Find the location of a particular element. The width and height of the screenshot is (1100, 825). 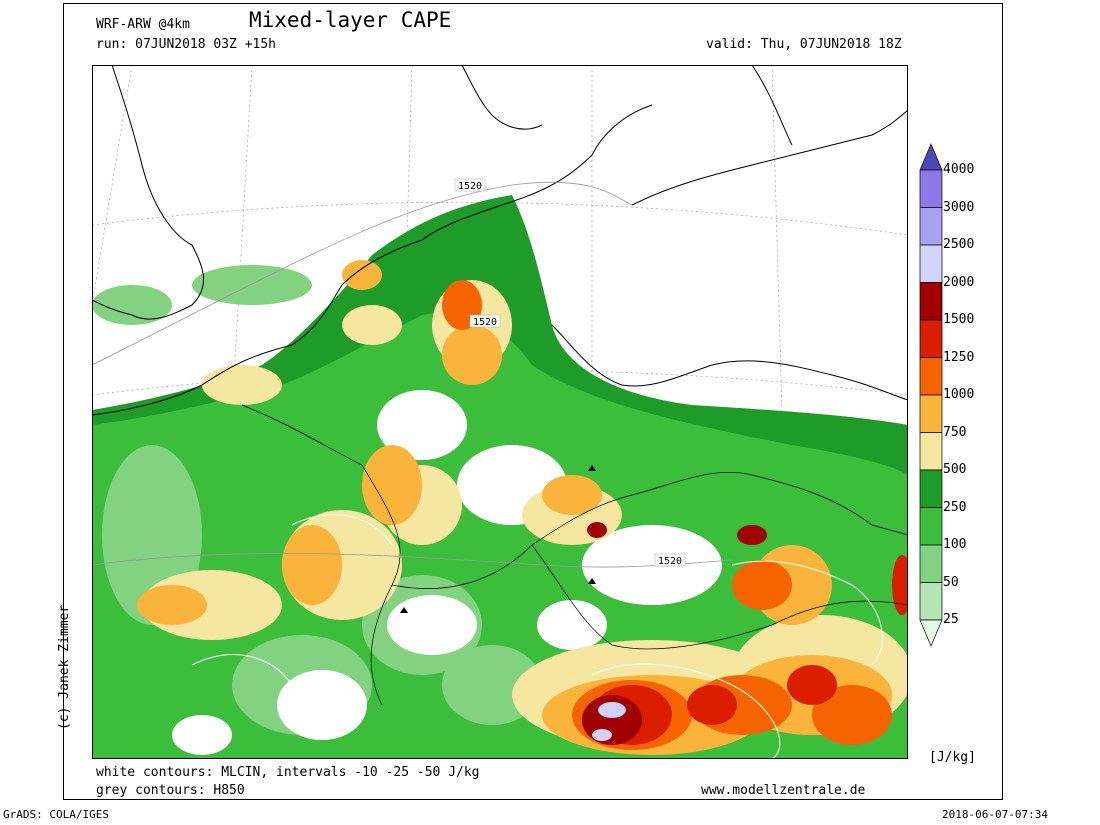

colorbar-tick-label: 25 is located at coordinates (951, 619).